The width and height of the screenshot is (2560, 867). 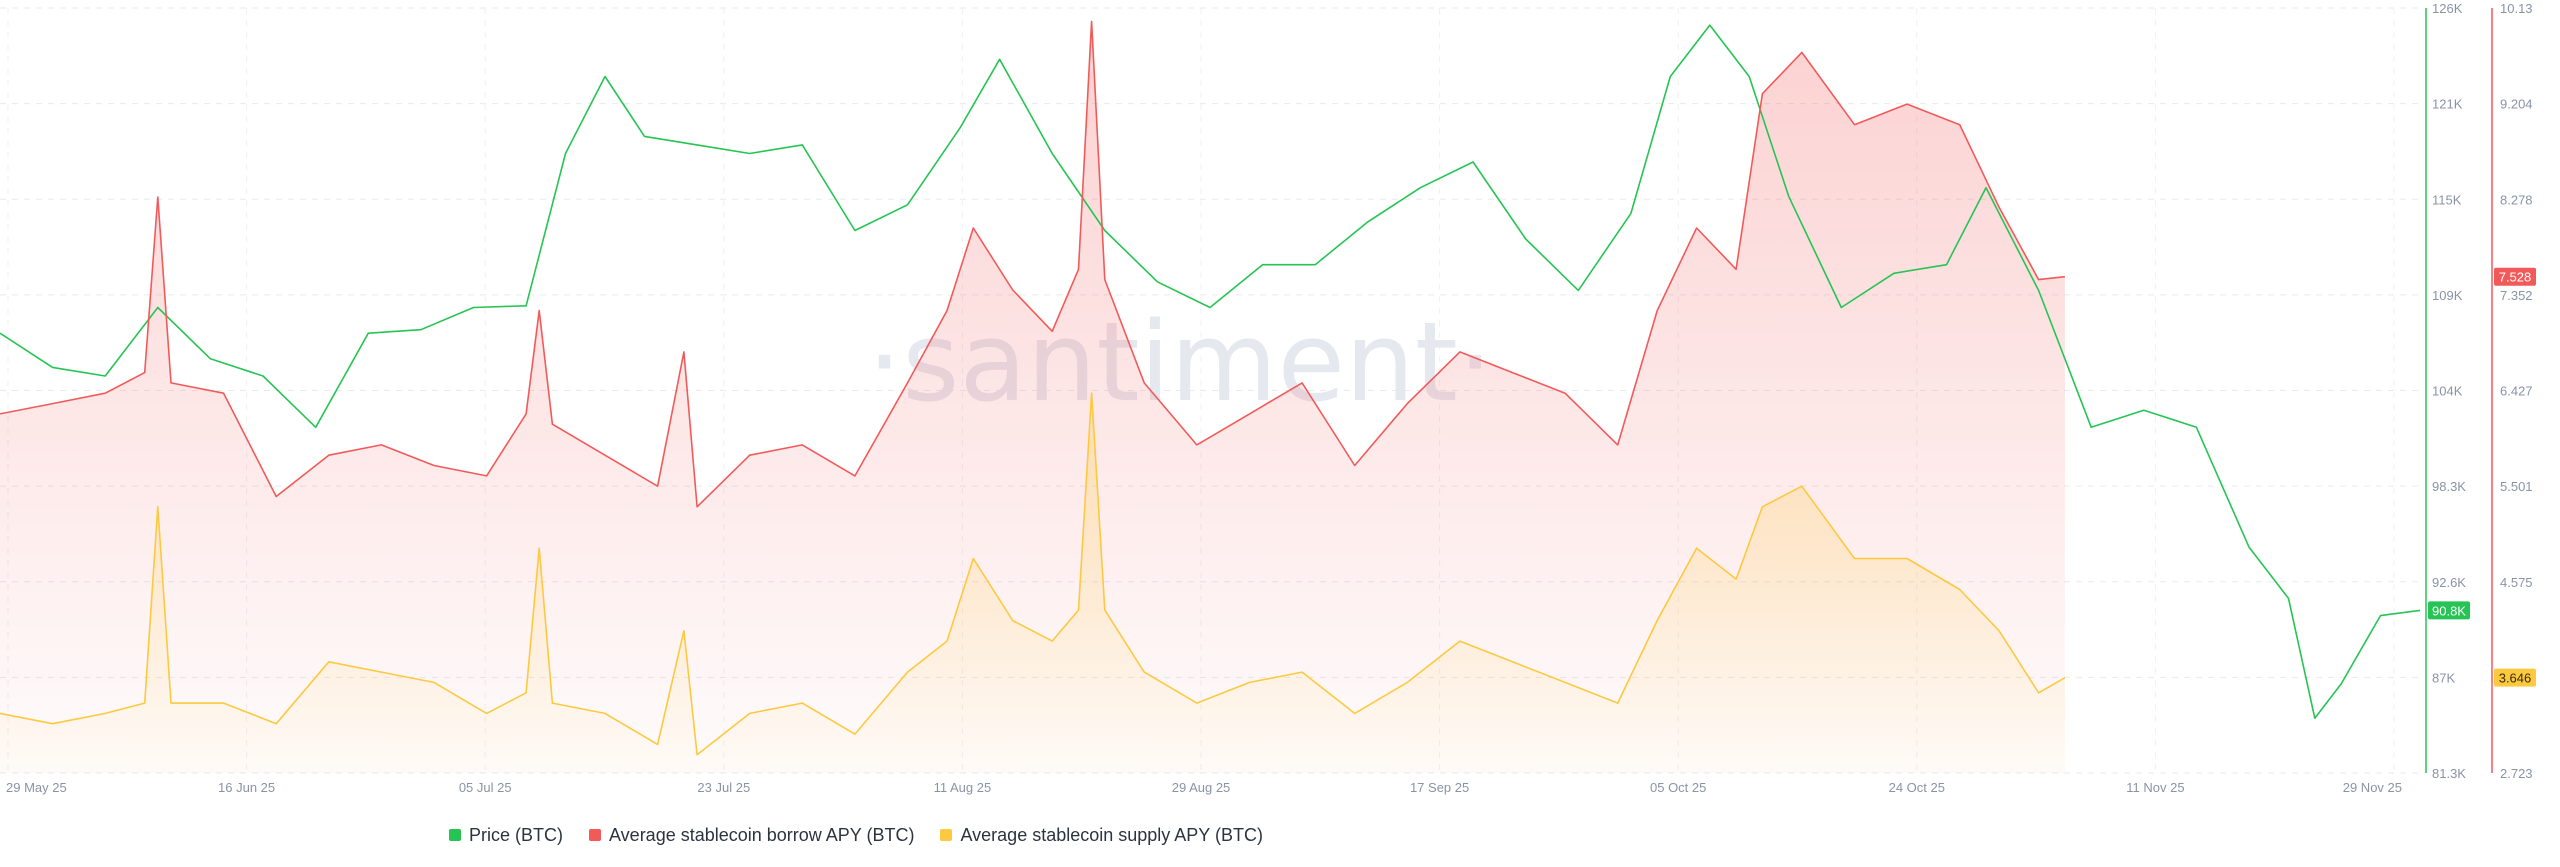 I want to click on apy-tick-label: 7.352, so click(x=2516, y=295).